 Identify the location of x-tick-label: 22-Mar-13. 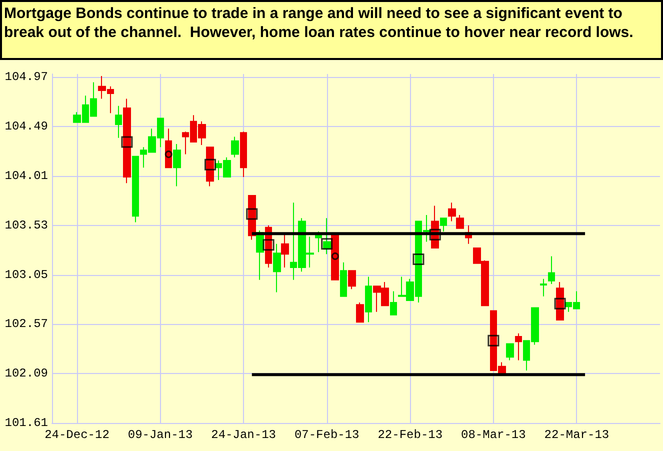
(577, 435).